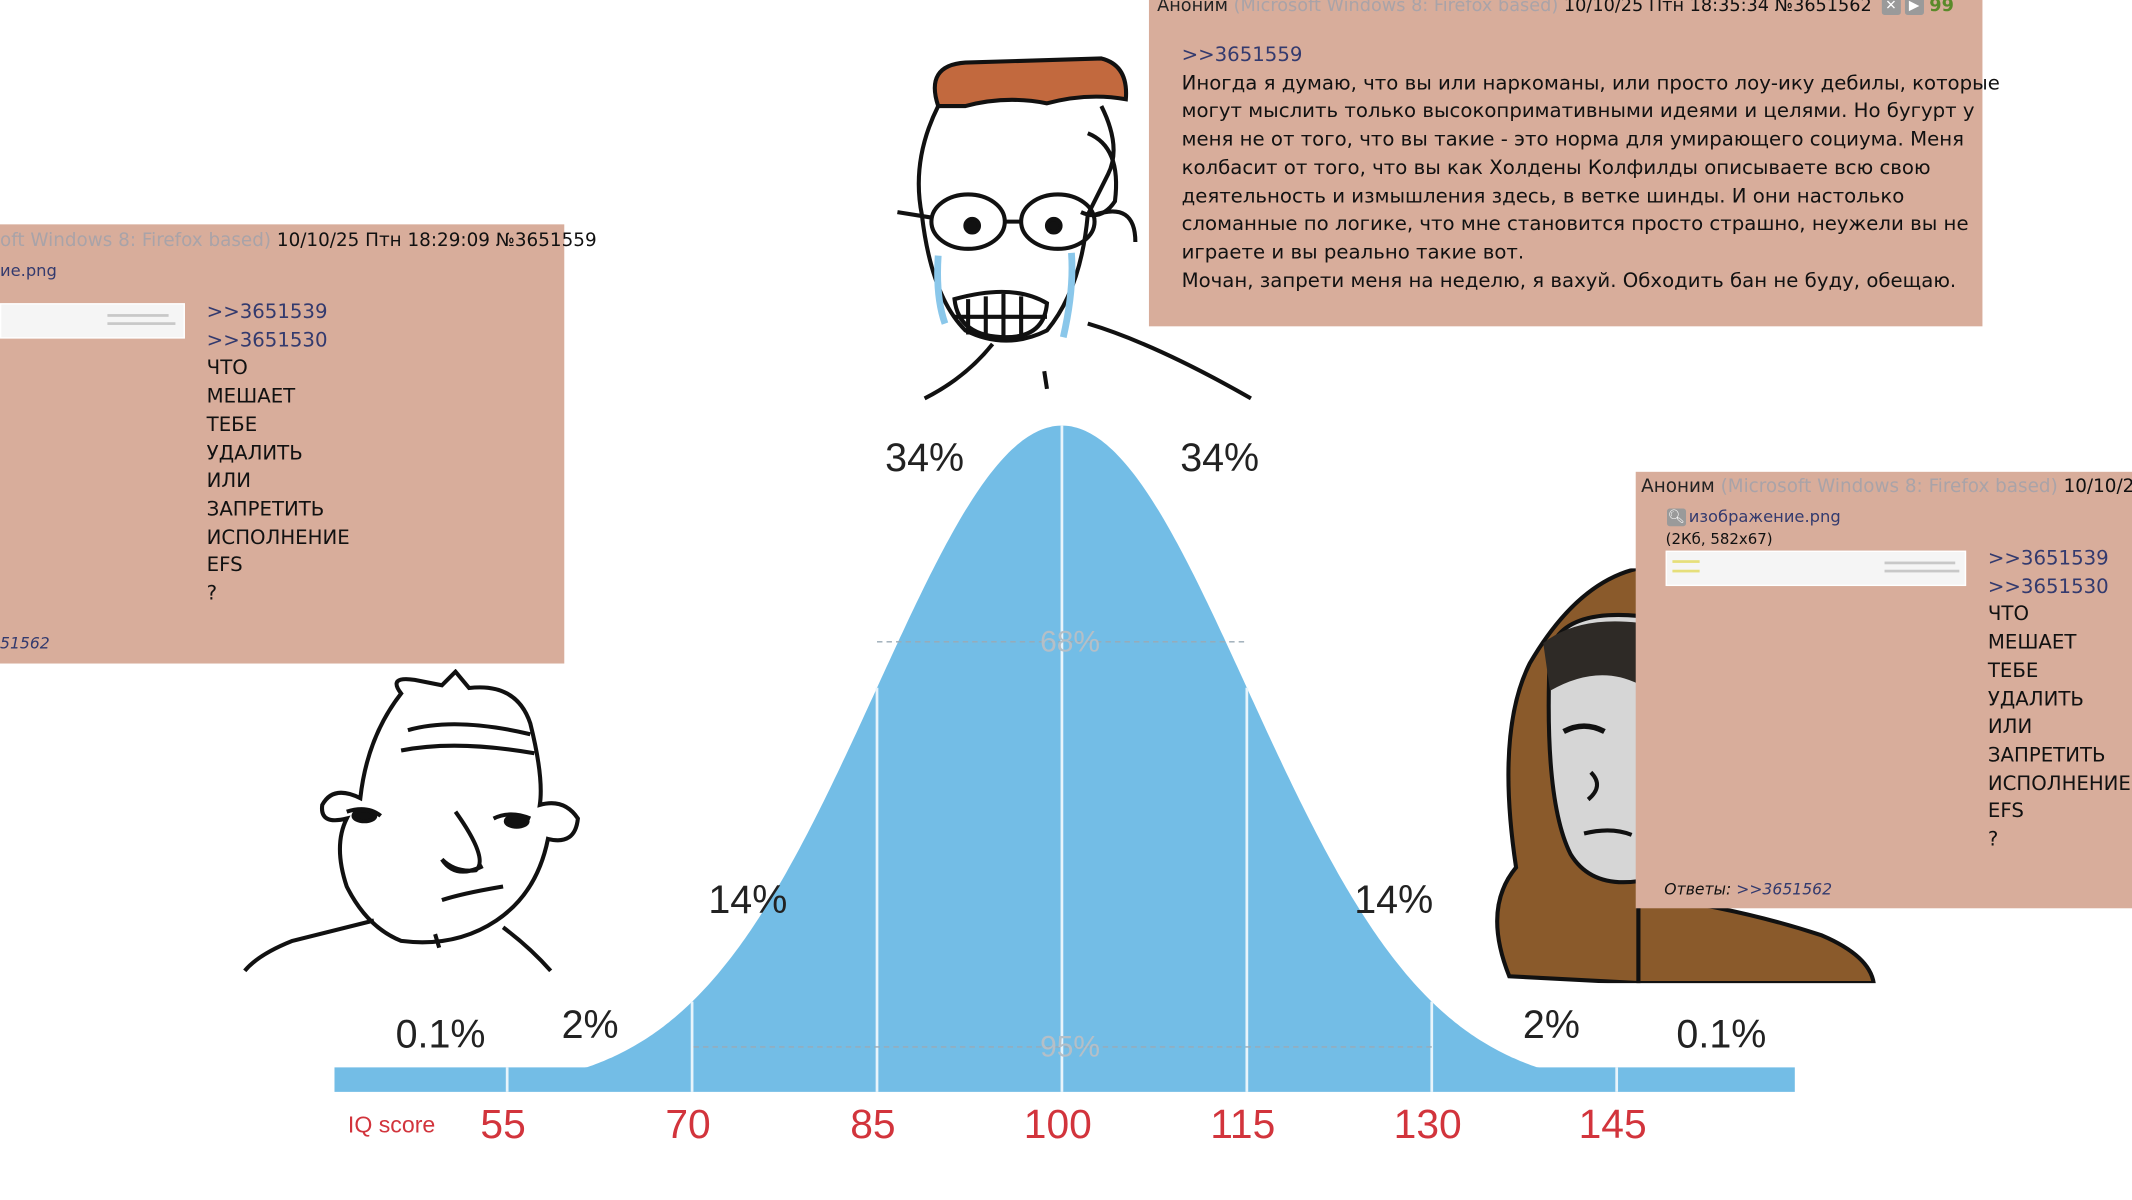  Describe the element at coordinates (1353, 252) in the screenshot. I see `post-line: играете и вы реально такие вот.` at that location.